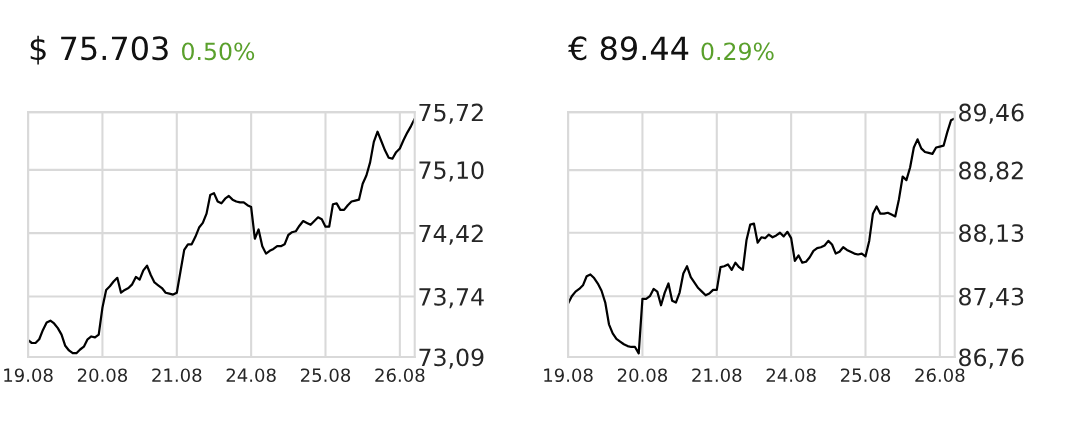 The width and height of the screenshot is (1080, 428). I want to click on chart-title: € 89.44, so click(628, 48).